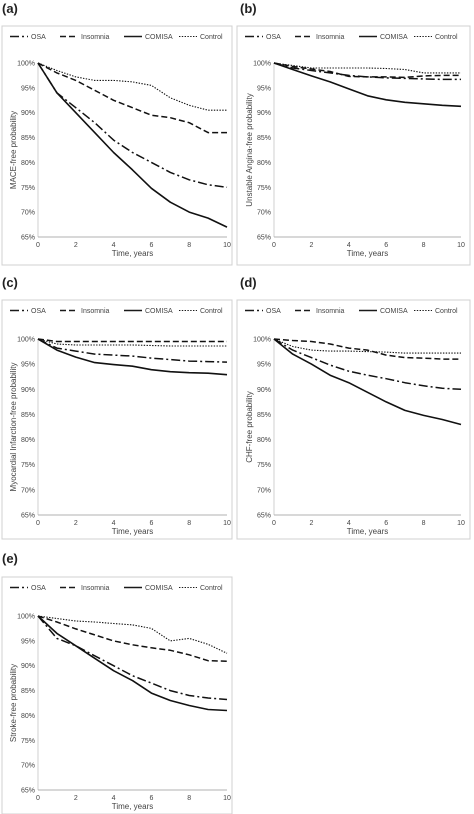  What do you see at coordinates (13, 150) in the screenshot?
I see `y-axis-label: MACE-free probability` at bounding box center [13, 150].